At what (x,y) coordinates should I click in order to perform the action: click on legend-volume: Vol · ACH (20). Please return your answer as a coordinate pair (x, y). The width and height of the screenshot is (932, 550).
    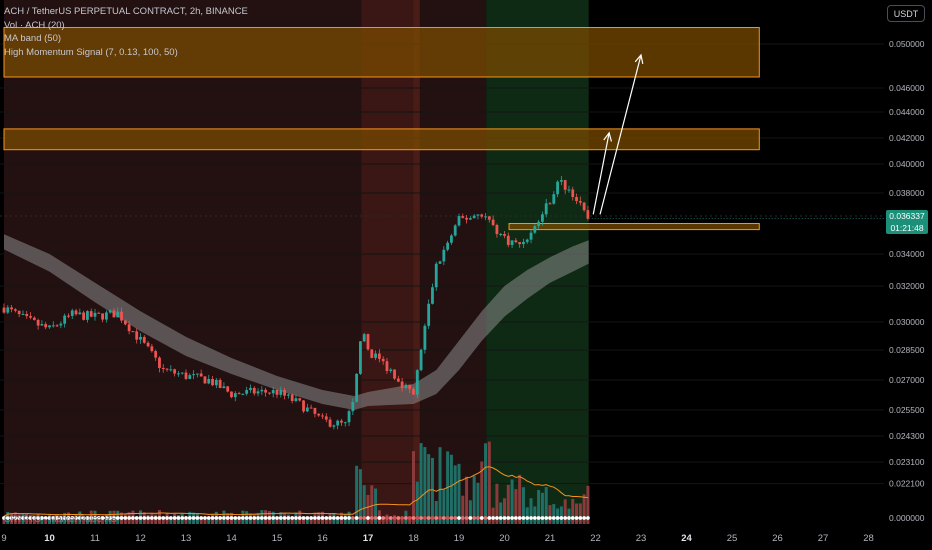
    Looking at the image, I should click on (34, 25).